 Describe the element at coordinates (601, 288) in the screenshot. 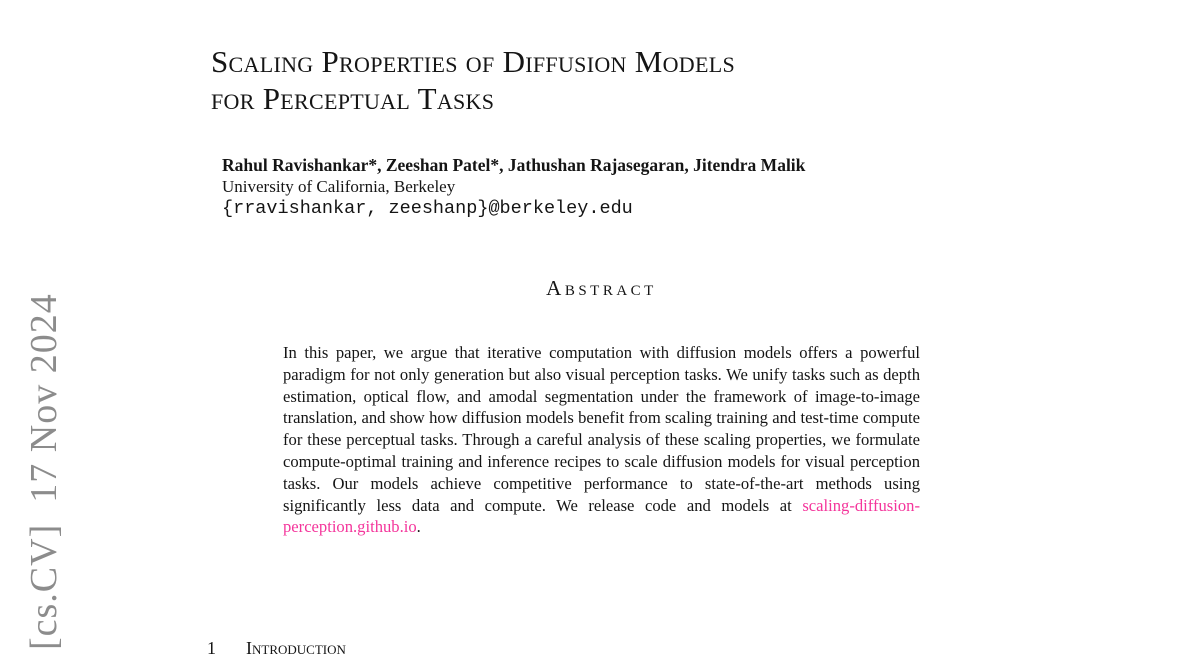

I see `abstract-heading: Abstract` at that location.